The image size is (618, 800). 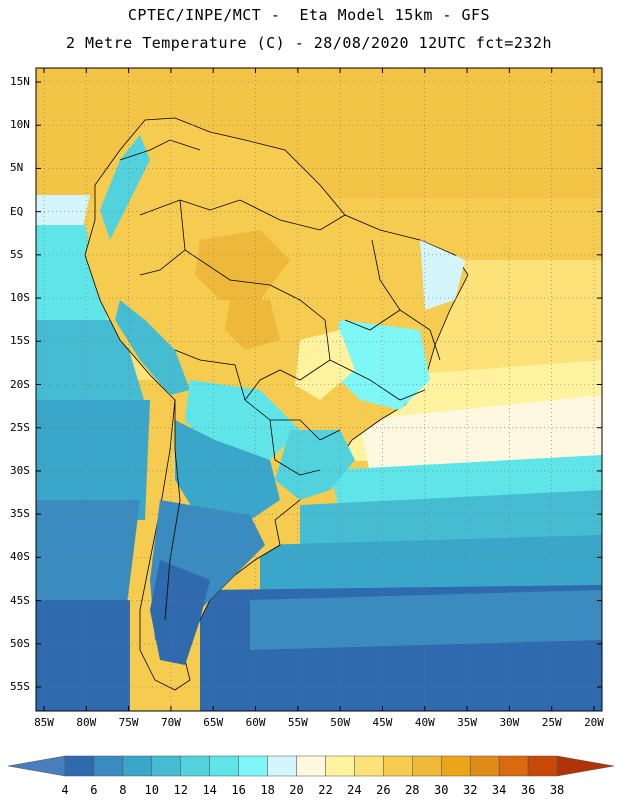 I want to click on latitude-label: 5S, so click(x=17, y=254).